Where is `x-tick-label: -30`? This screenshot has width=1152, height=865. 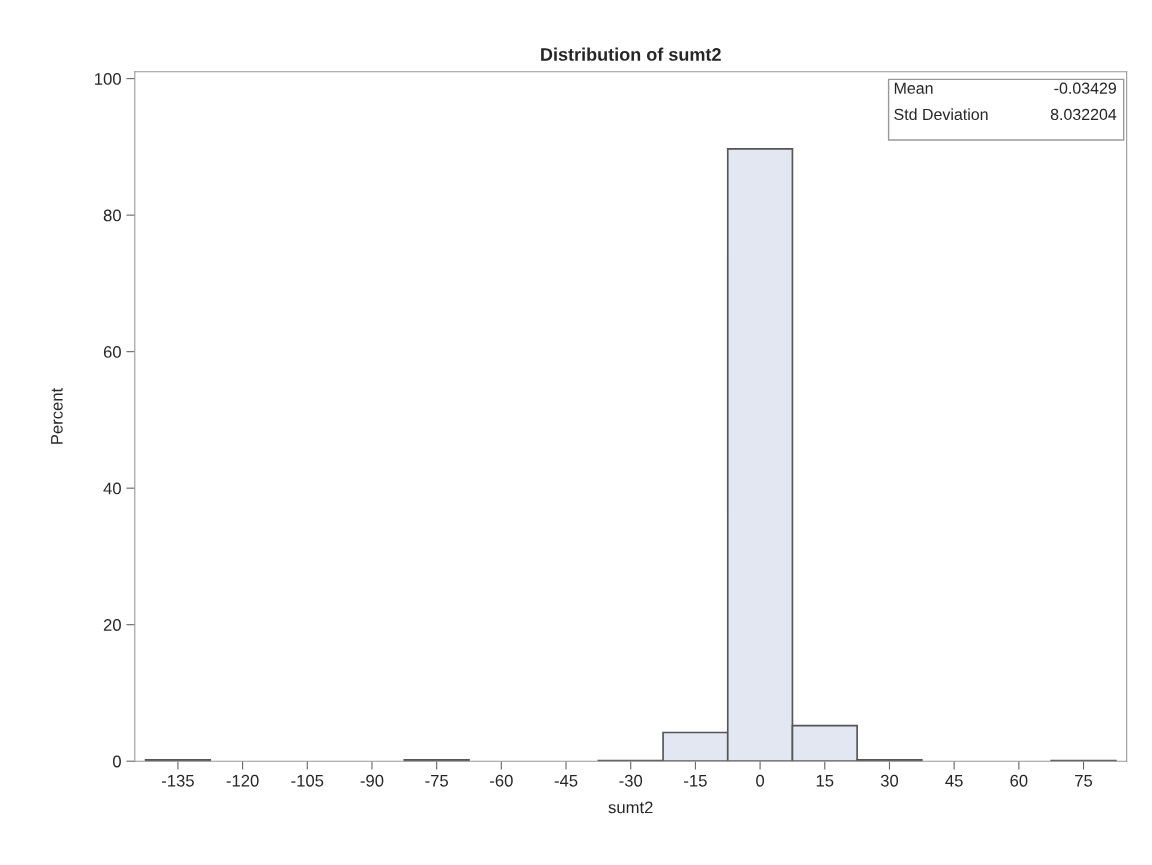
x-tick-label: -30 is located at coordinates (631, 780).